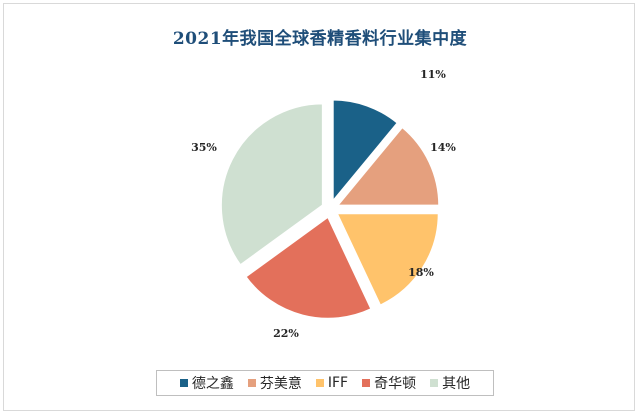 The height and width of the screenshot is (417, 640). I want to click on legend-label: 奇华顿, so click(395, 384).